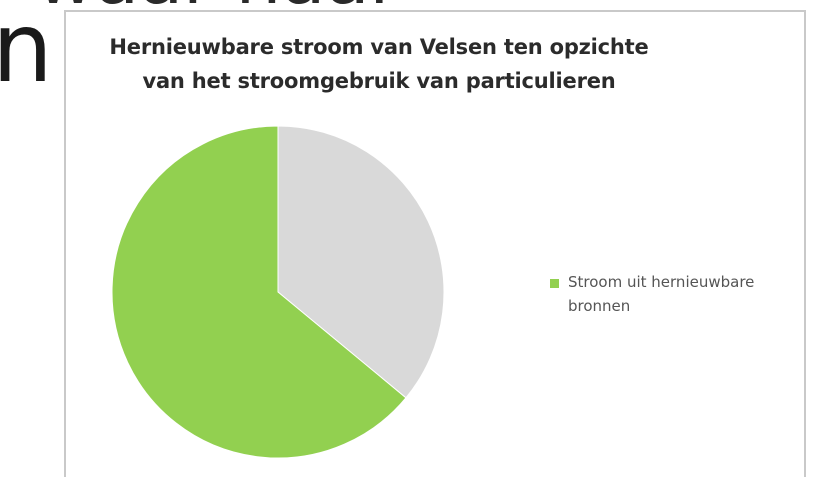 This screenshot has height=477, width=819. What do you see at coordinates (661, 294) in the screenshot?
I see `legend-label: Stroom uit hernieuwbare bronnen` at bounding box center [661, 294].